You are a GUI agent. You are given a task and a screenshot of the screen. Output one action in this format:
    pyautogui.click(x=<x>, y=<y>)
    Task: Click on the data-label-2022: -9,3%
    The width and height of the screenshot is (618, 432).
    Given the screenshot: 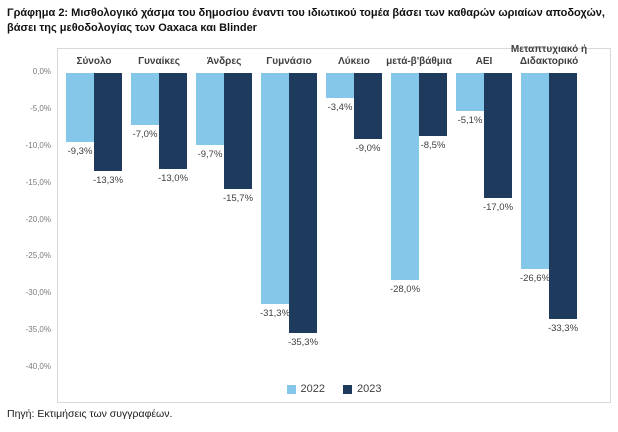 What is the action you would take?
    pyautogui.click(x=80, y=151)
    